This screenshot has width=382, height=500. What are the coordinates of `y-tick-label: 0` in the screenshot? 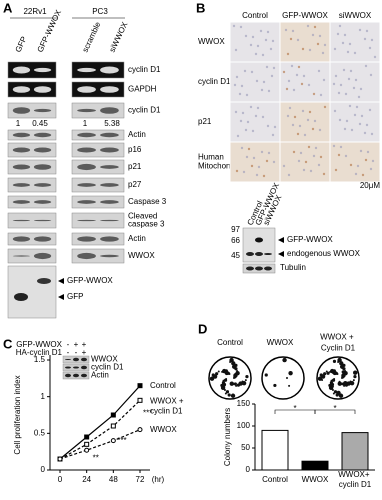 It's located at (248, 469).